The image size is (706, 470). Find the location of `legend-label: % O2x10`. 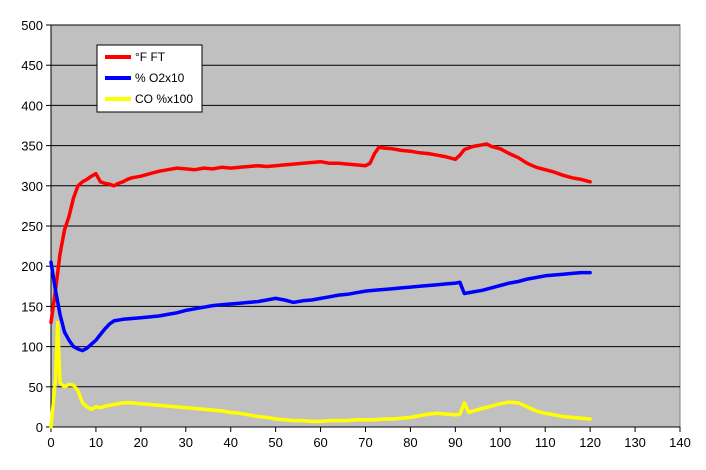

legend-label: % O2x10 is located at coordinates (160, 78).